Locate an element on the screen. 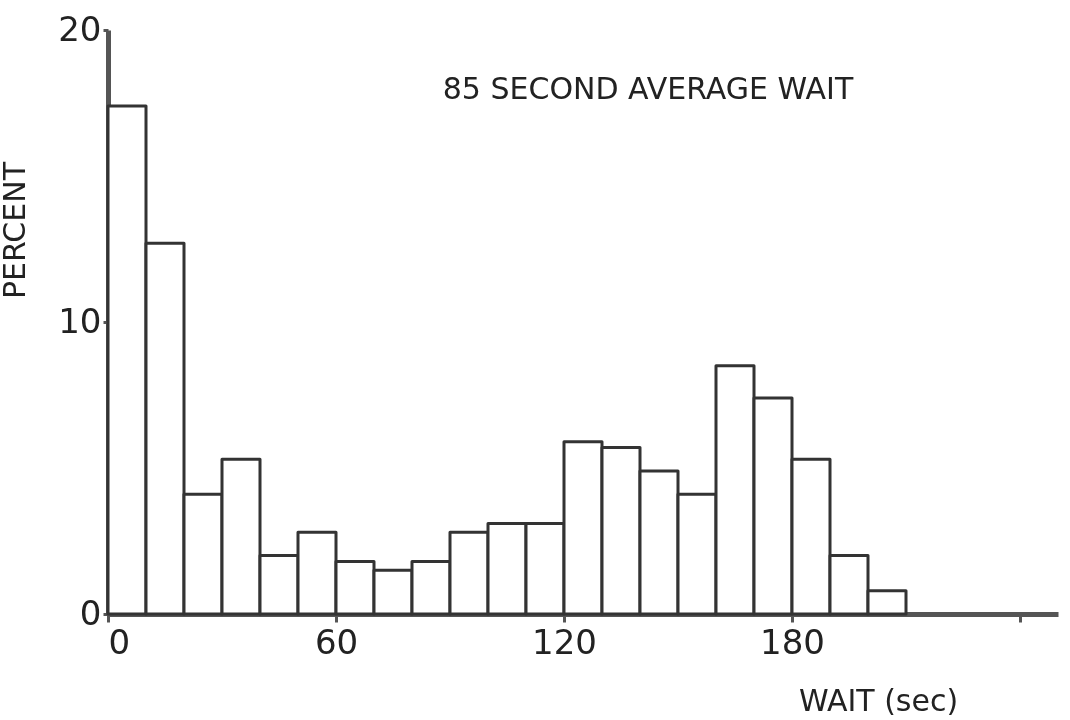  x-tick-label: 0 is located at coordinates (119, 641).